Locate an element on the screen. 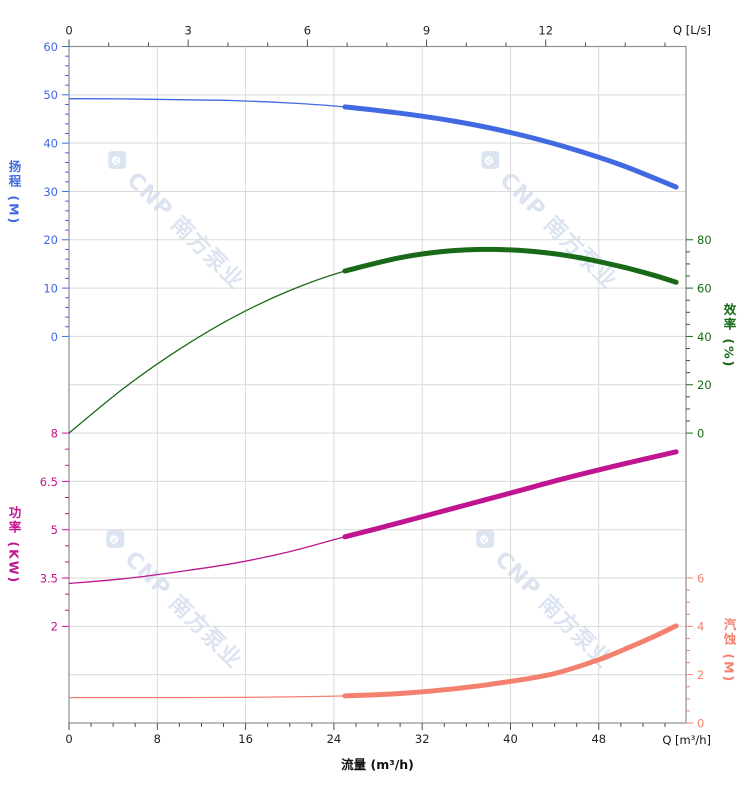  svg-text: 10 is located at coordinates (50, 288).